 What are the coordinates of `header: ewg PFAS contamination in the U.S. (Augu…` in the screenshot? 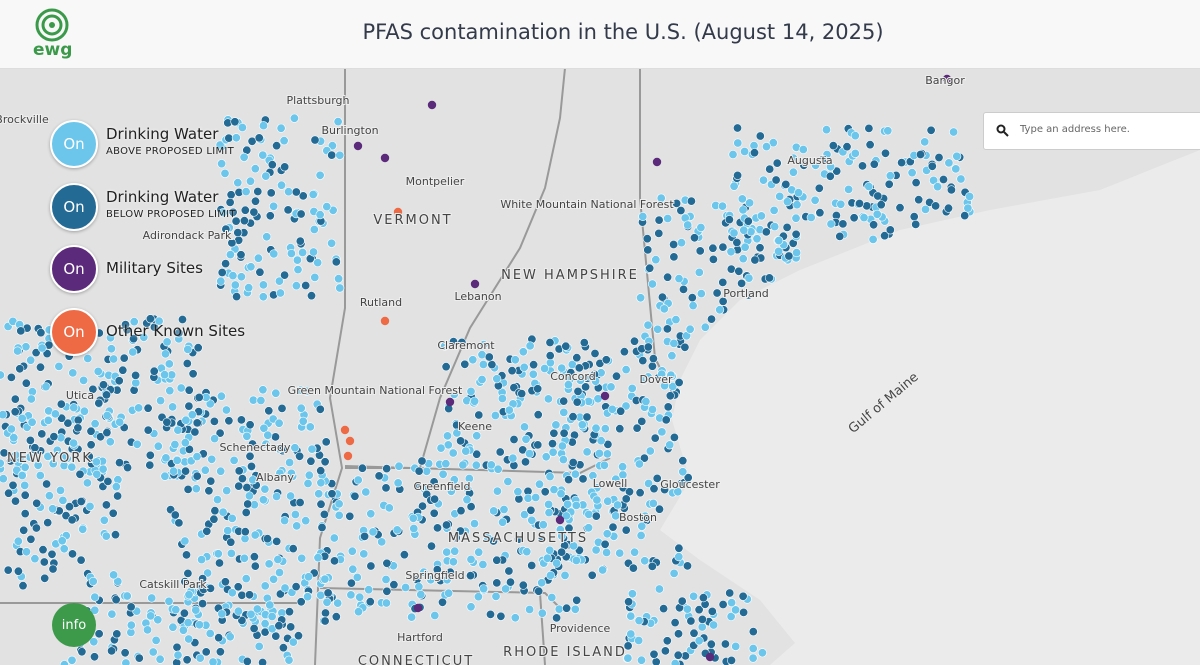 It's located at (600, 34).